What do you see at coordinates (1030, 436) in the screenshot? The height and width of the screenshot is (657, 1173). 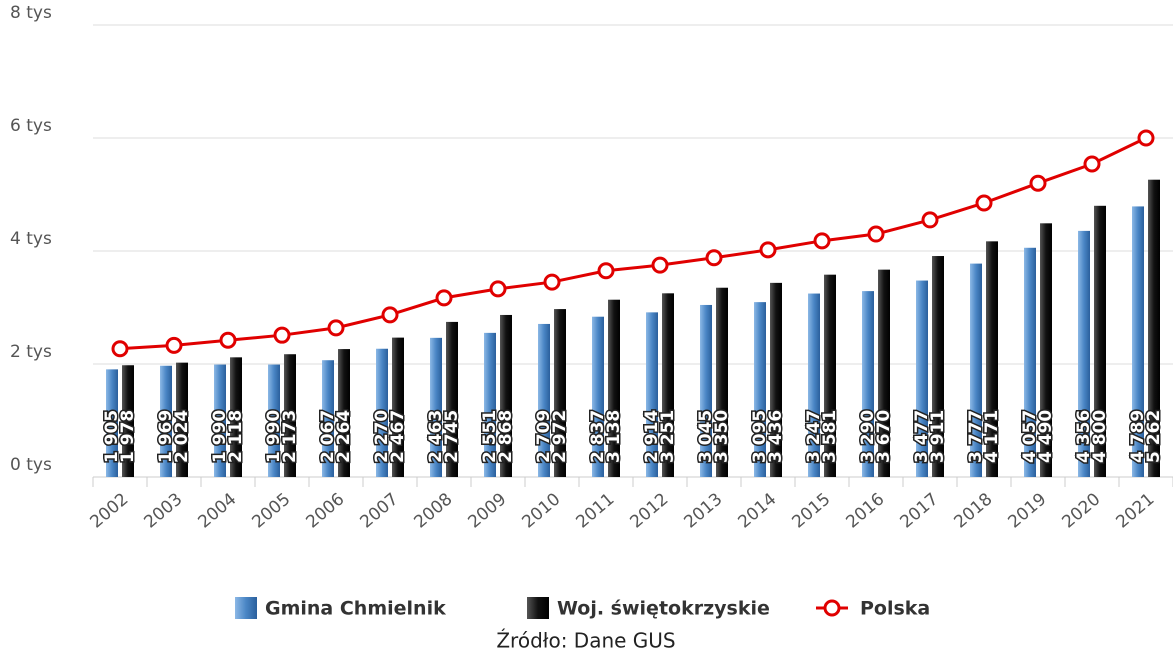 I see `data-label: 4 057` at bounding box center [1030, 436].